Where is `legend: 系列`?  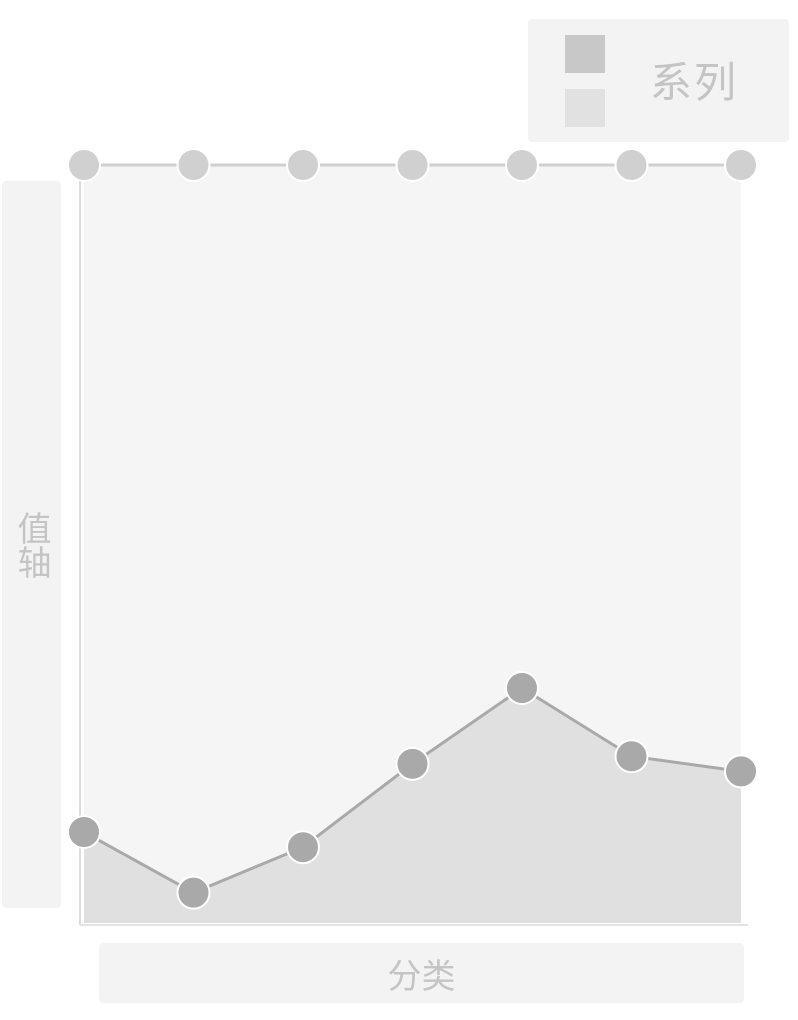
legend: 系列 is located at coordinates (658, 80).